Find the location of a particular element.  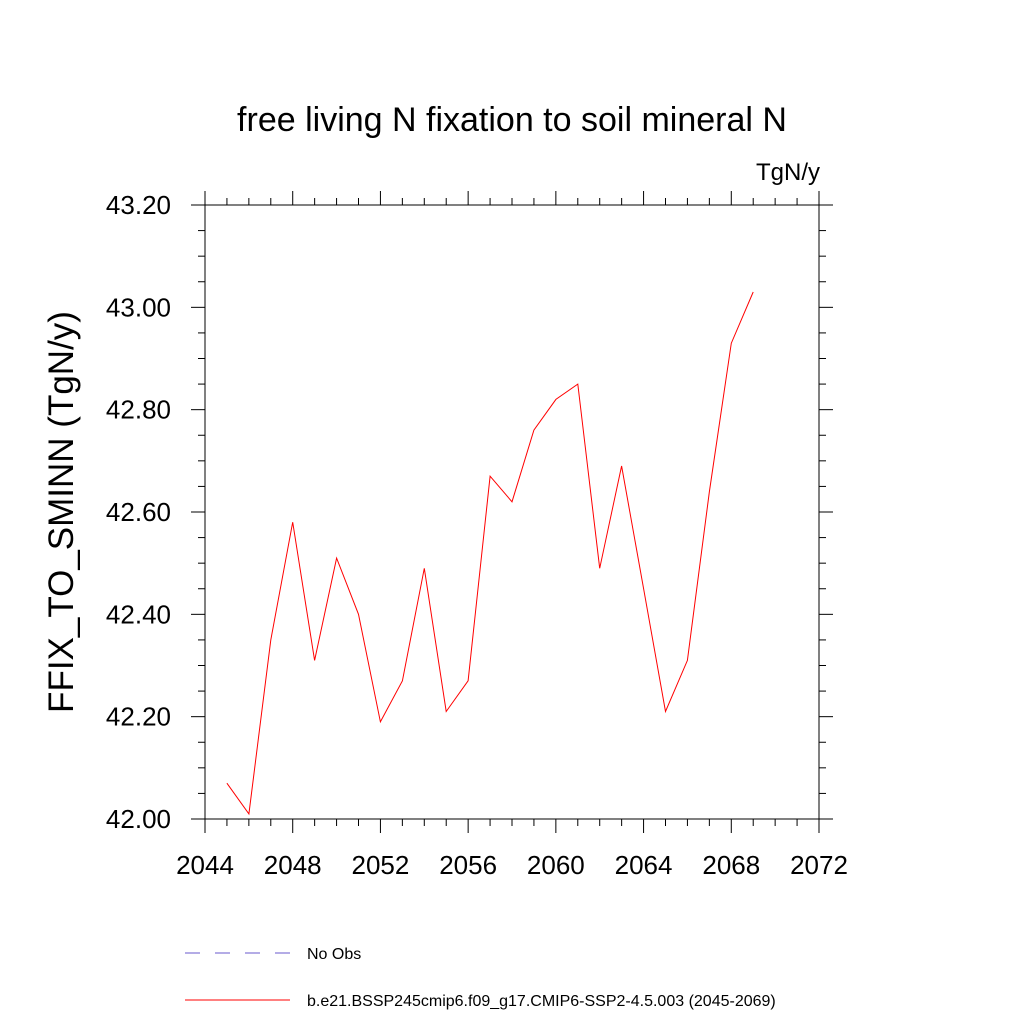

y-tick-label: 43.20 is located at coordinates (138, 205).